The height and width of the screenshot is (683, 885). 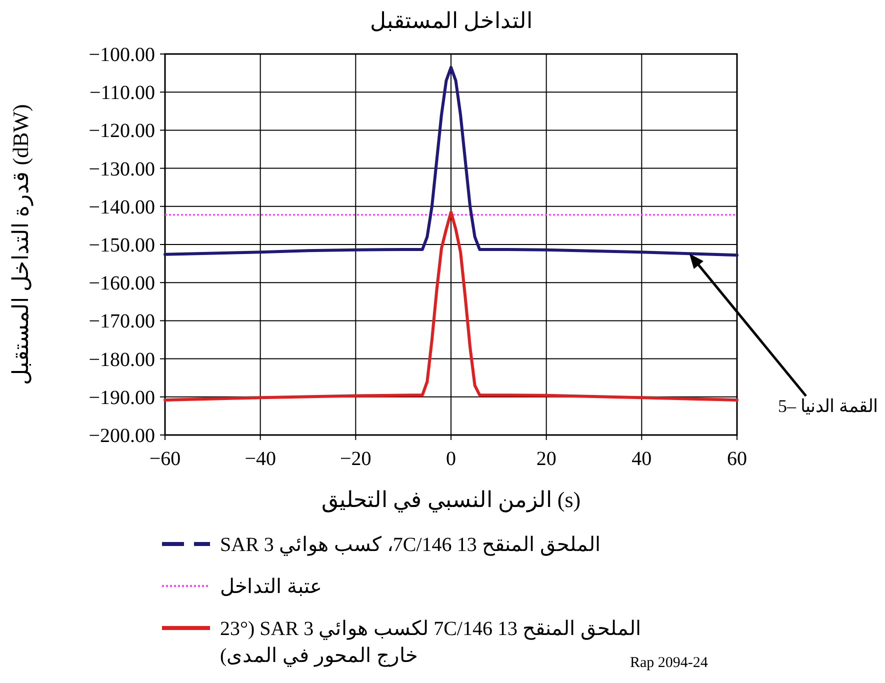 I want to click on y-tick-label: −200.00, so click(x=121, y=436).